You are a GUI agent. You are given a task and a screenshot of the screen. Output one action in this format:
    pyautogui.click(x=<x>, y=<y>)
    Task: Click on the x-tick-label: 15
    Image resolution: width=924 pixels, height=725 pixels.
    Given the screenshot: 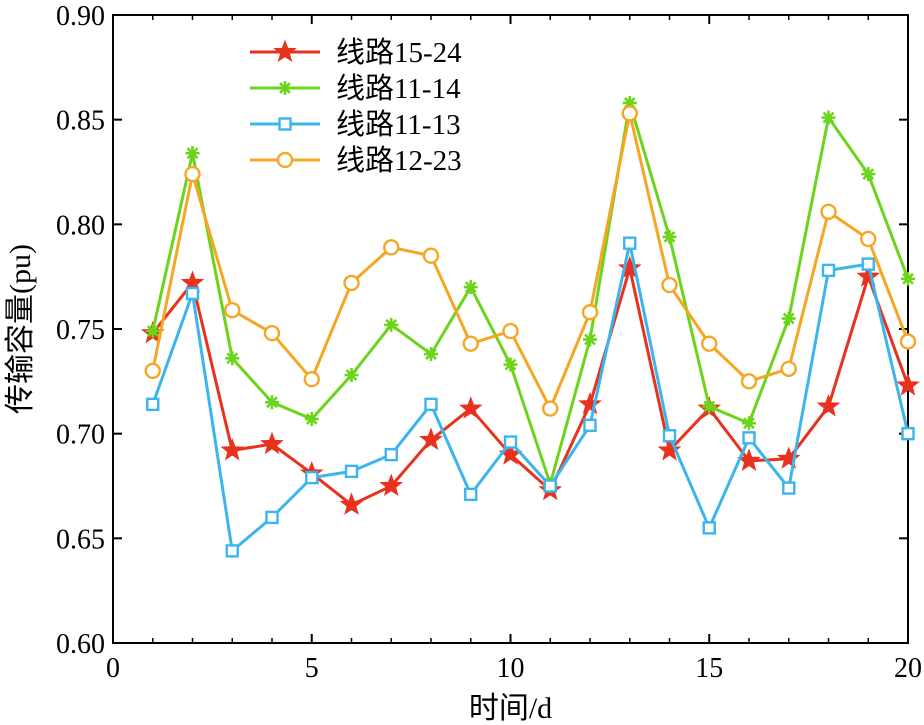 What is the action you would take?
    pyautogui.click(x=709, y=668)
    